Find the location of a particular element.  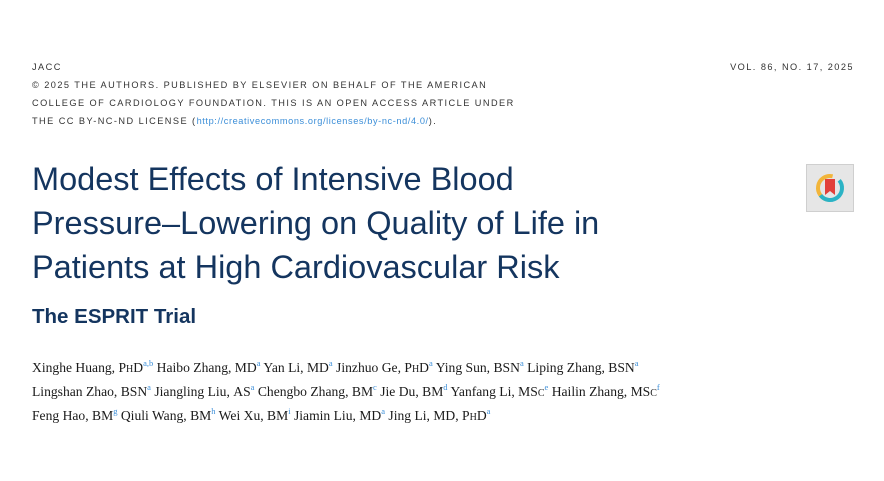

author-name: Haibo Zhang, is located at coordinates (195, 367).